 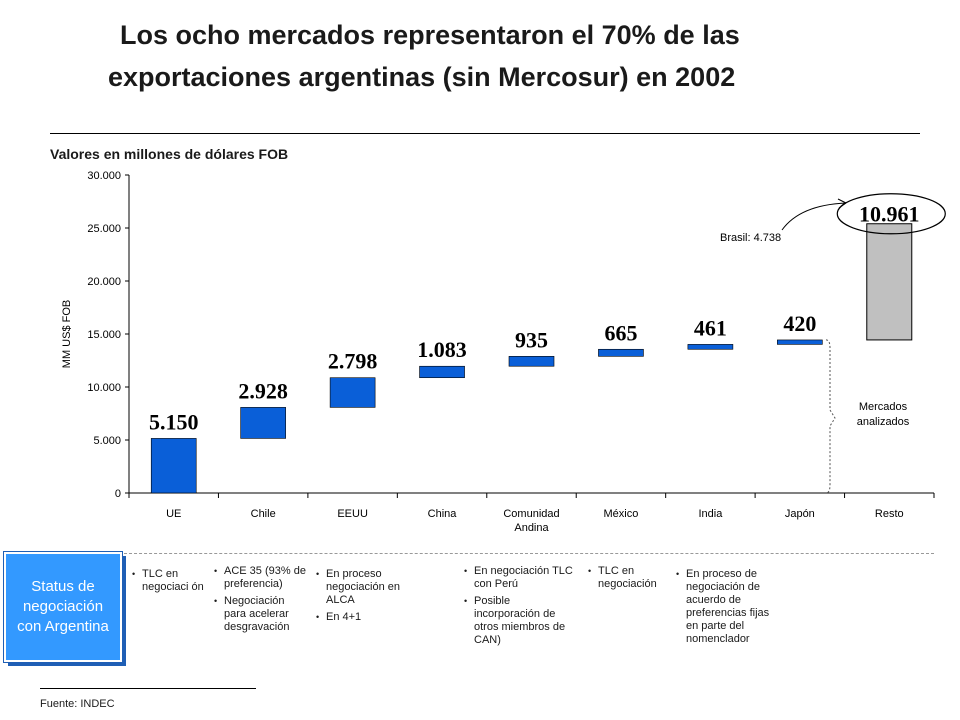 I want to click on title-divider, so click(x=485, y=133).